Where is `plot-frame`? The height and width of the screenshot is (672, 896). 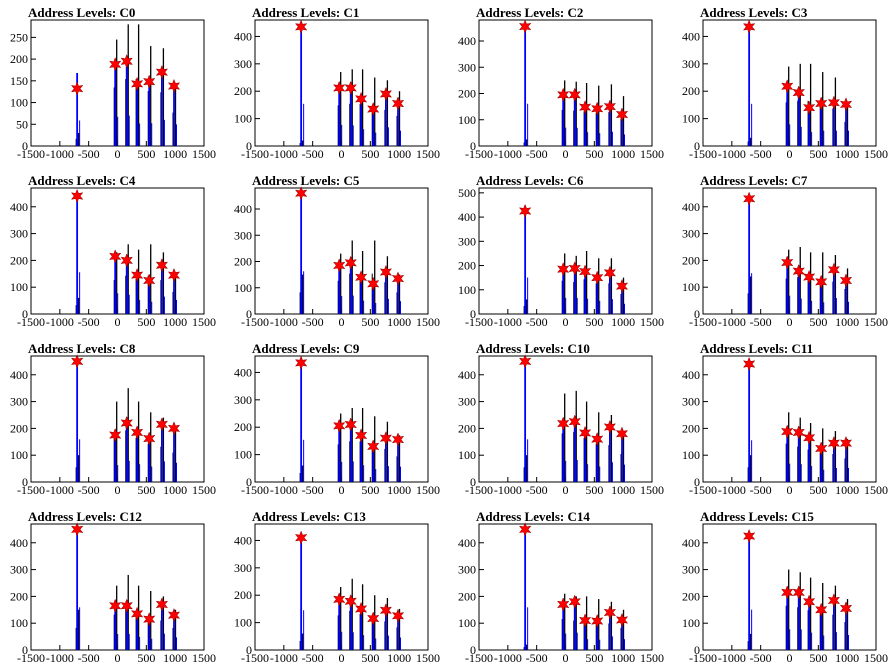
plot-frame is located at coordinates (117, 419).